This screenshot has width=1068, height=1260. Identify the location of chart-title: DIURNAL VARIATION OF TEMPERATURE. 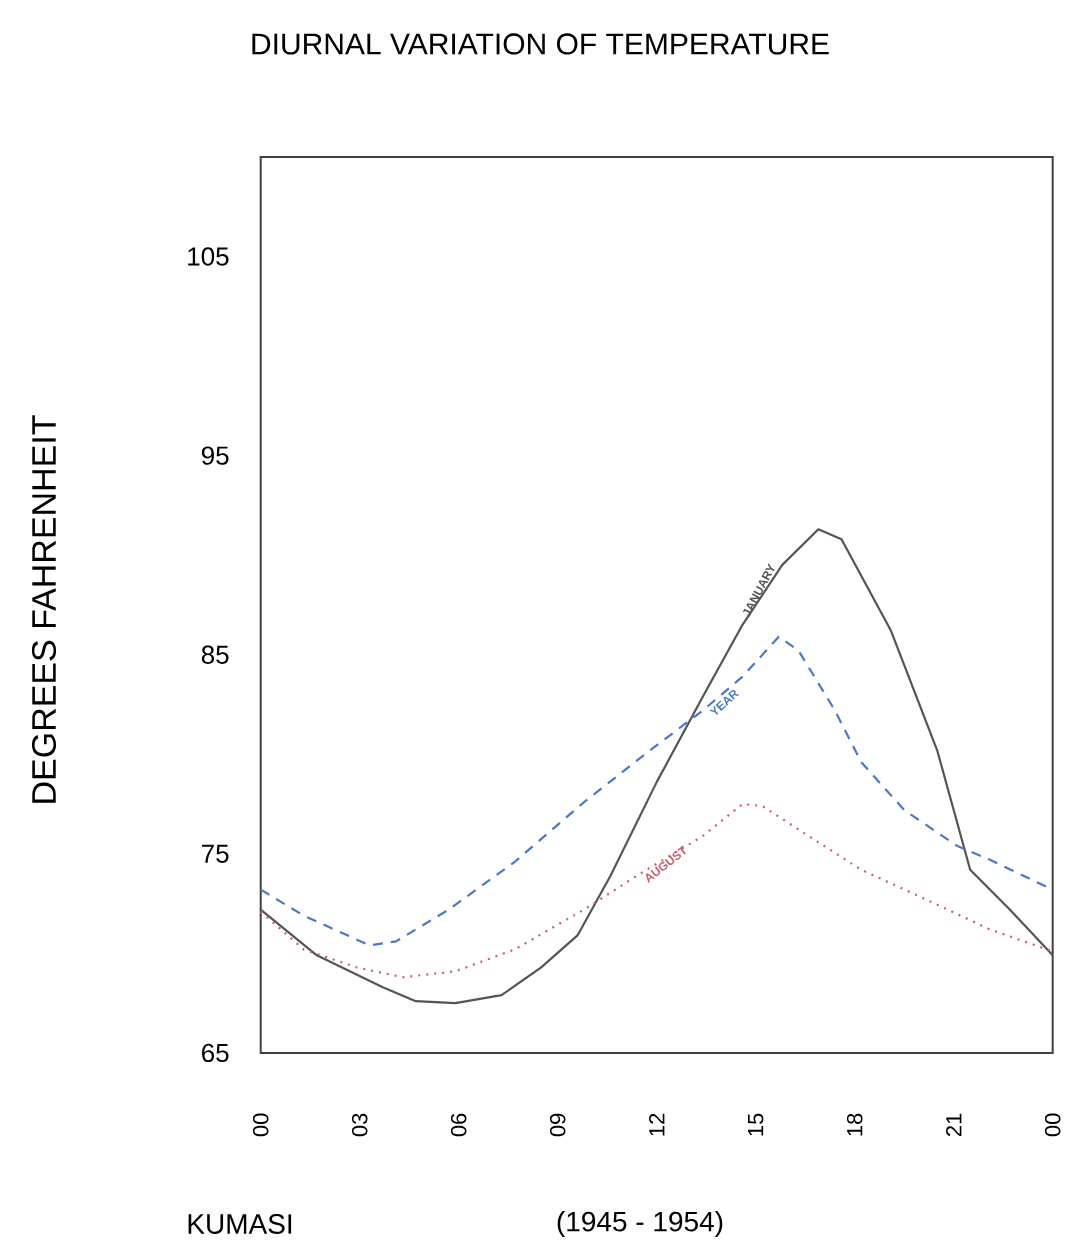
(541, 44).